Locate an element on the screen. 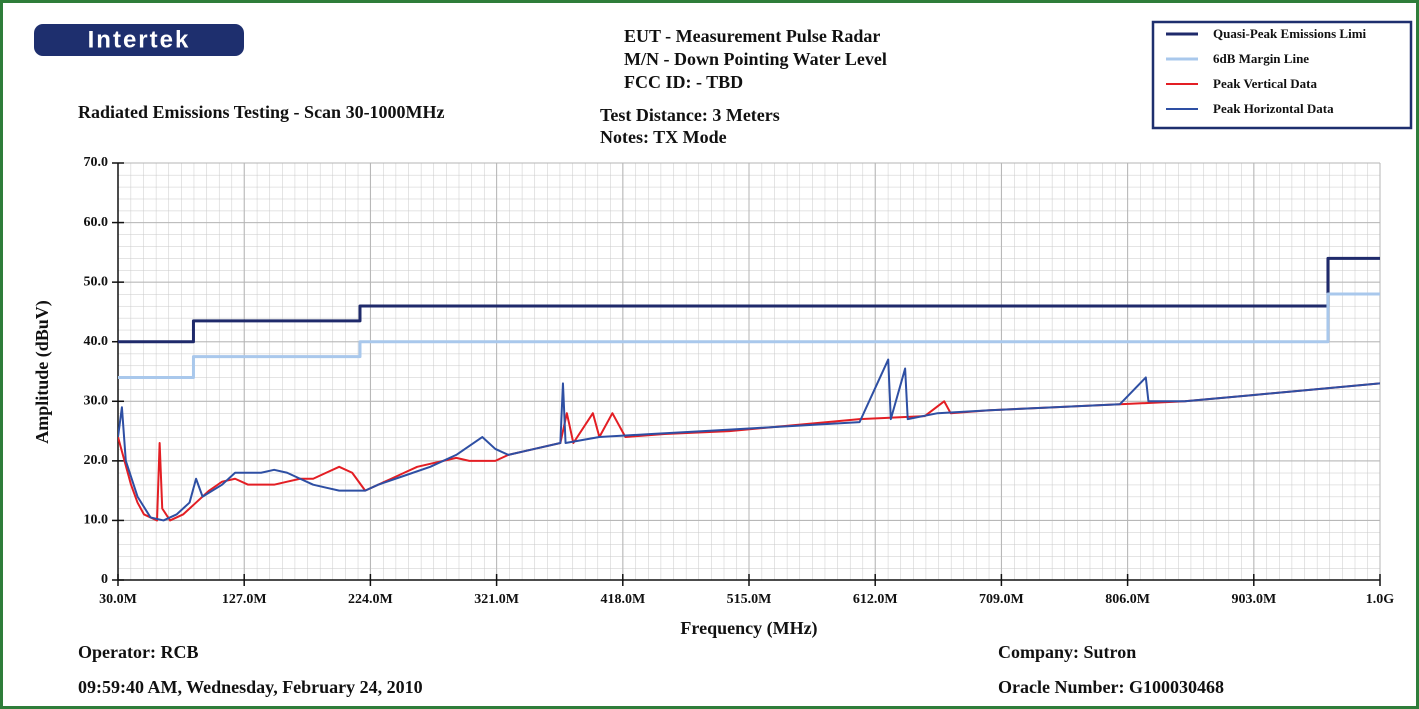  y-tick-label: 10.0 is located at coordinates (96, 520).